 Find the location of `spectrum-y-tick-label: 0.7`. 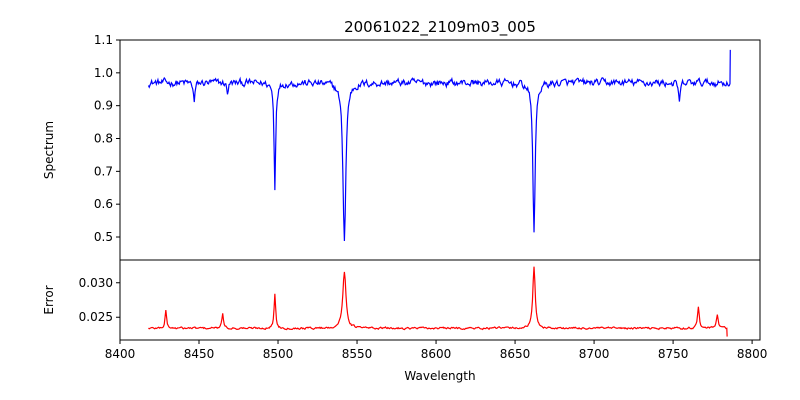

spectrum-y-tick-label: 0.7 is located at coordinates (103, 171).